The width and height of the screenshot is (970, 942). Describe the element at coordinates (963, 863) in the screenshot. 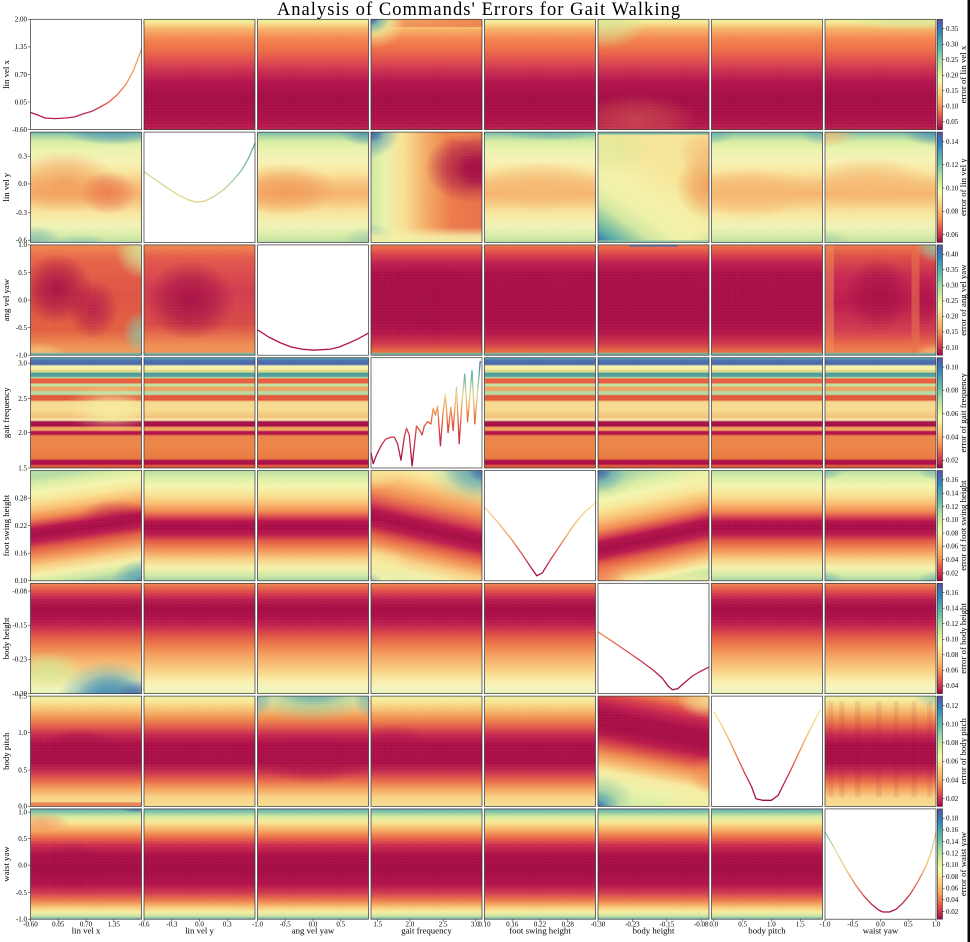

I see `svg-text: error of waist yaw` at that location.